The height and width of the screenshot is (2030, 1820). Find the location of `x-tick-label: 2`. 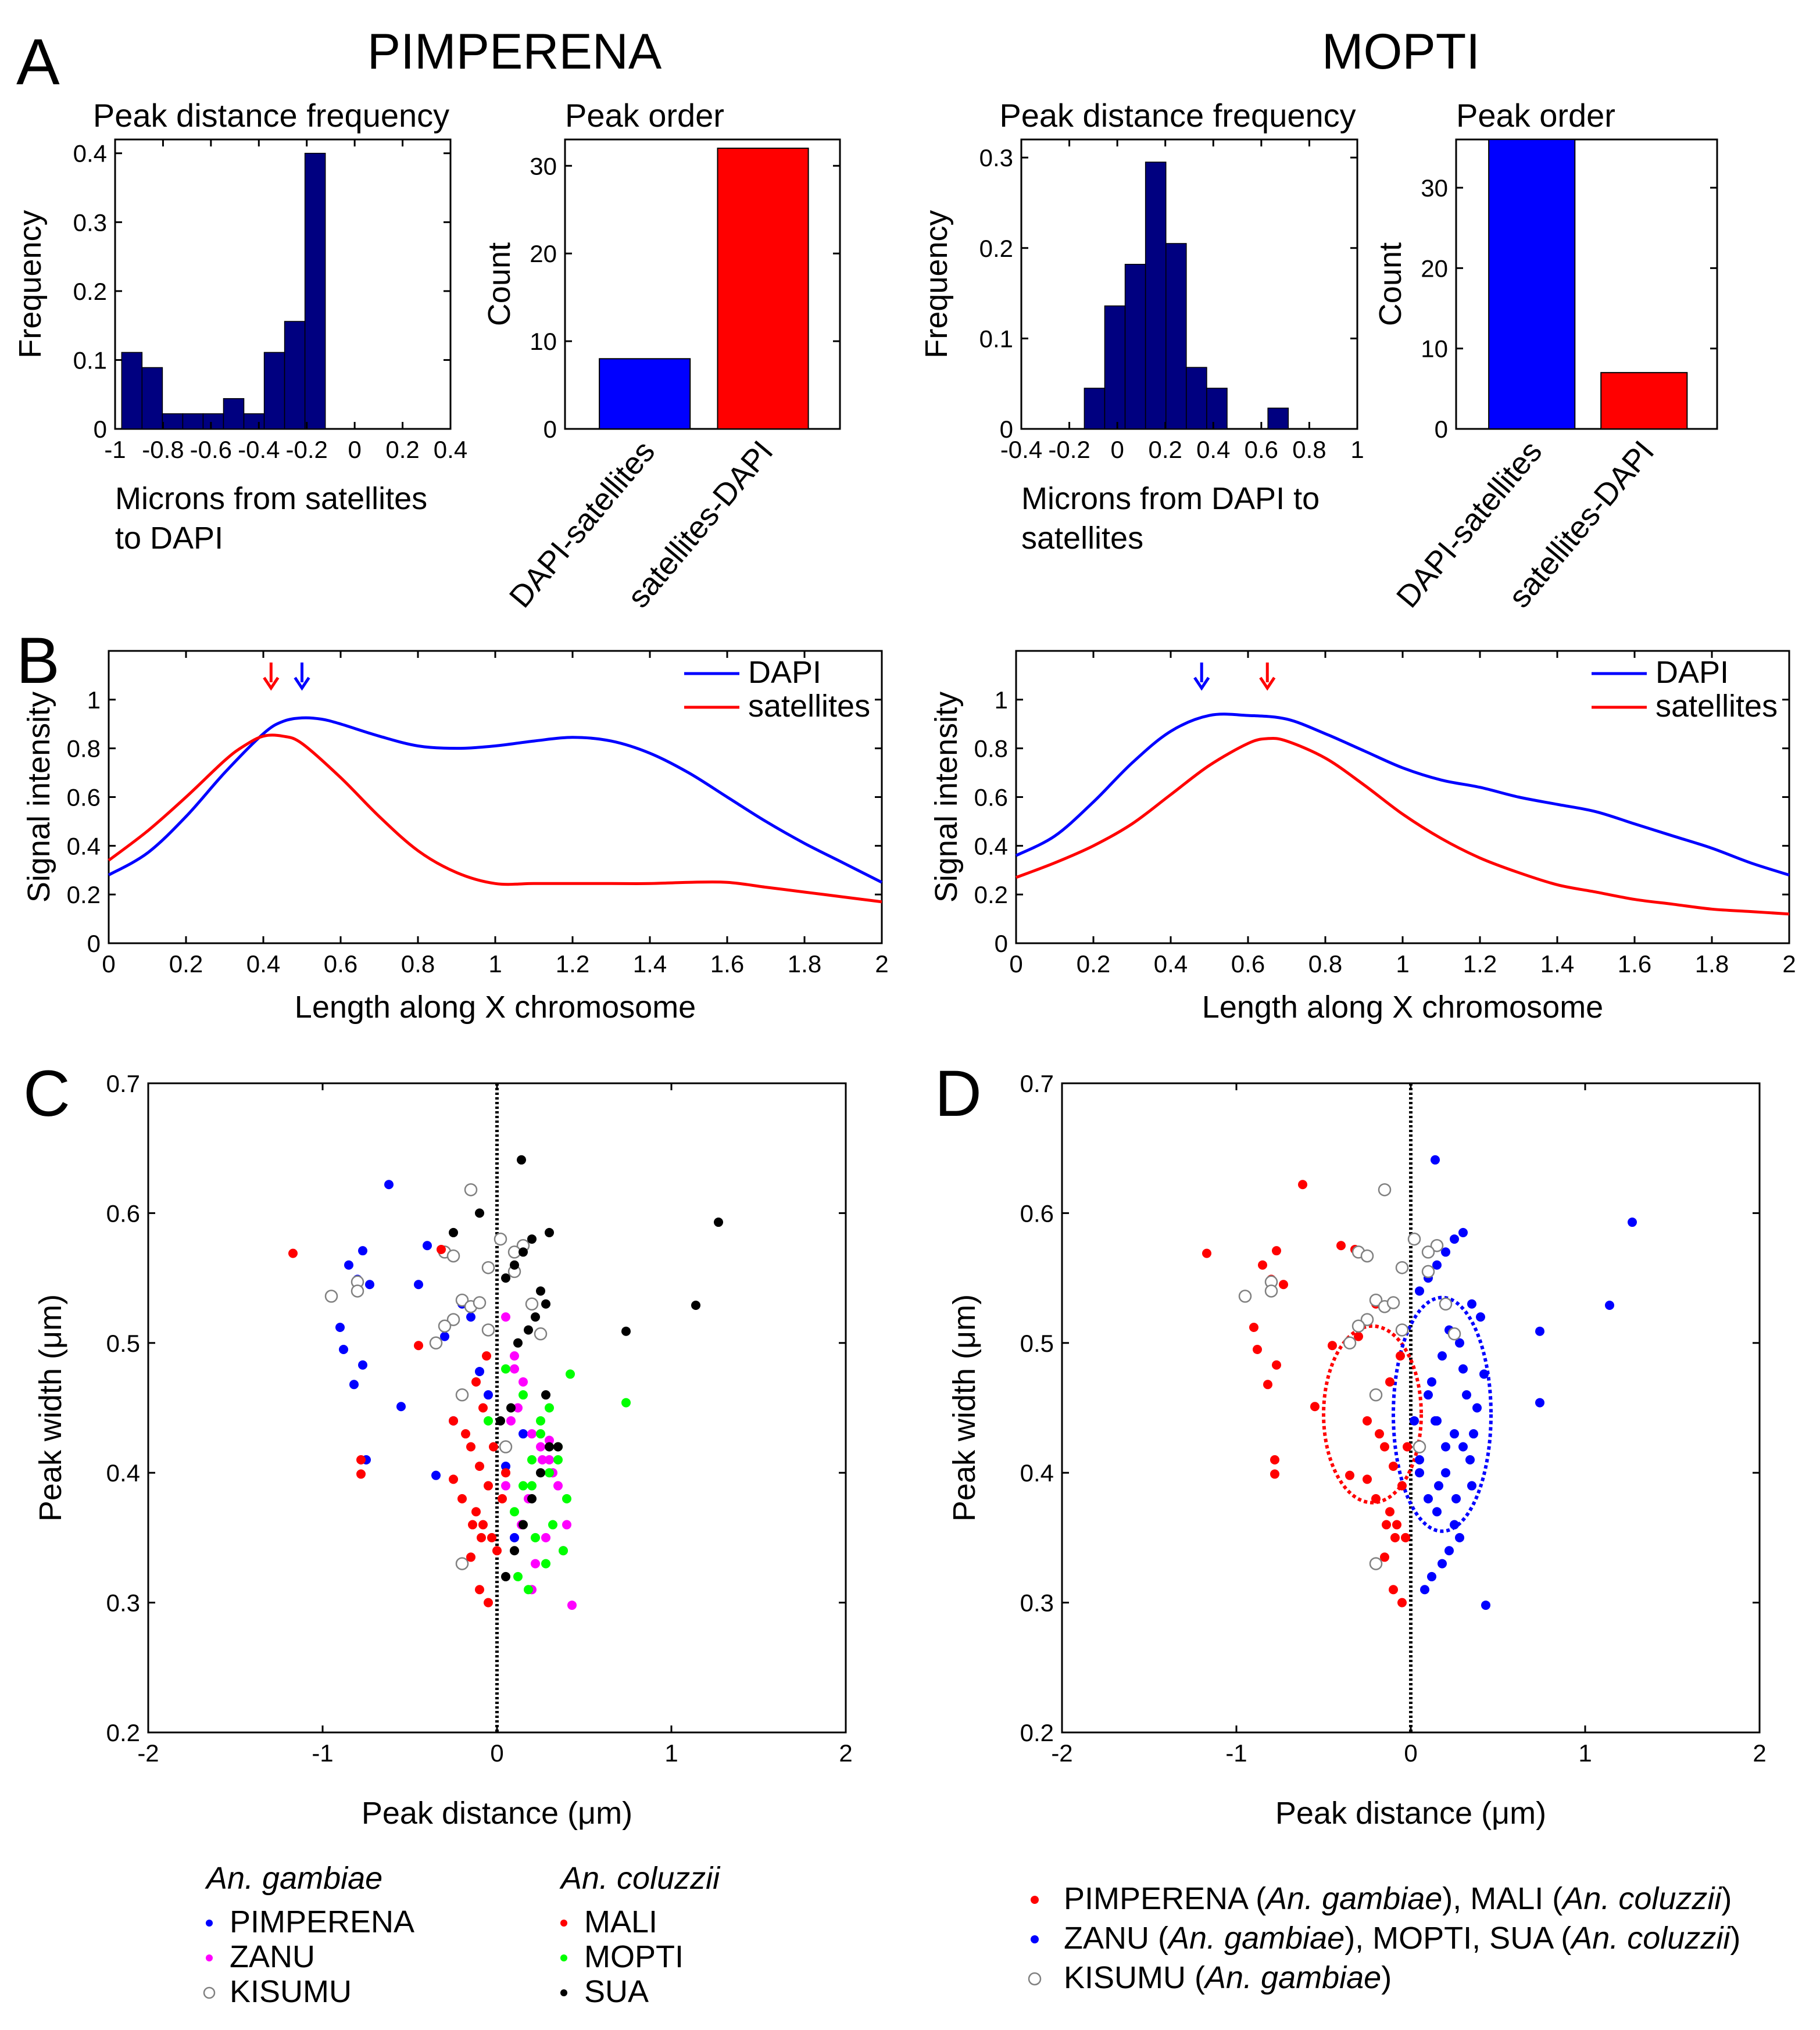

x-tick-label: 2 is located at coordinates (846, 1753).